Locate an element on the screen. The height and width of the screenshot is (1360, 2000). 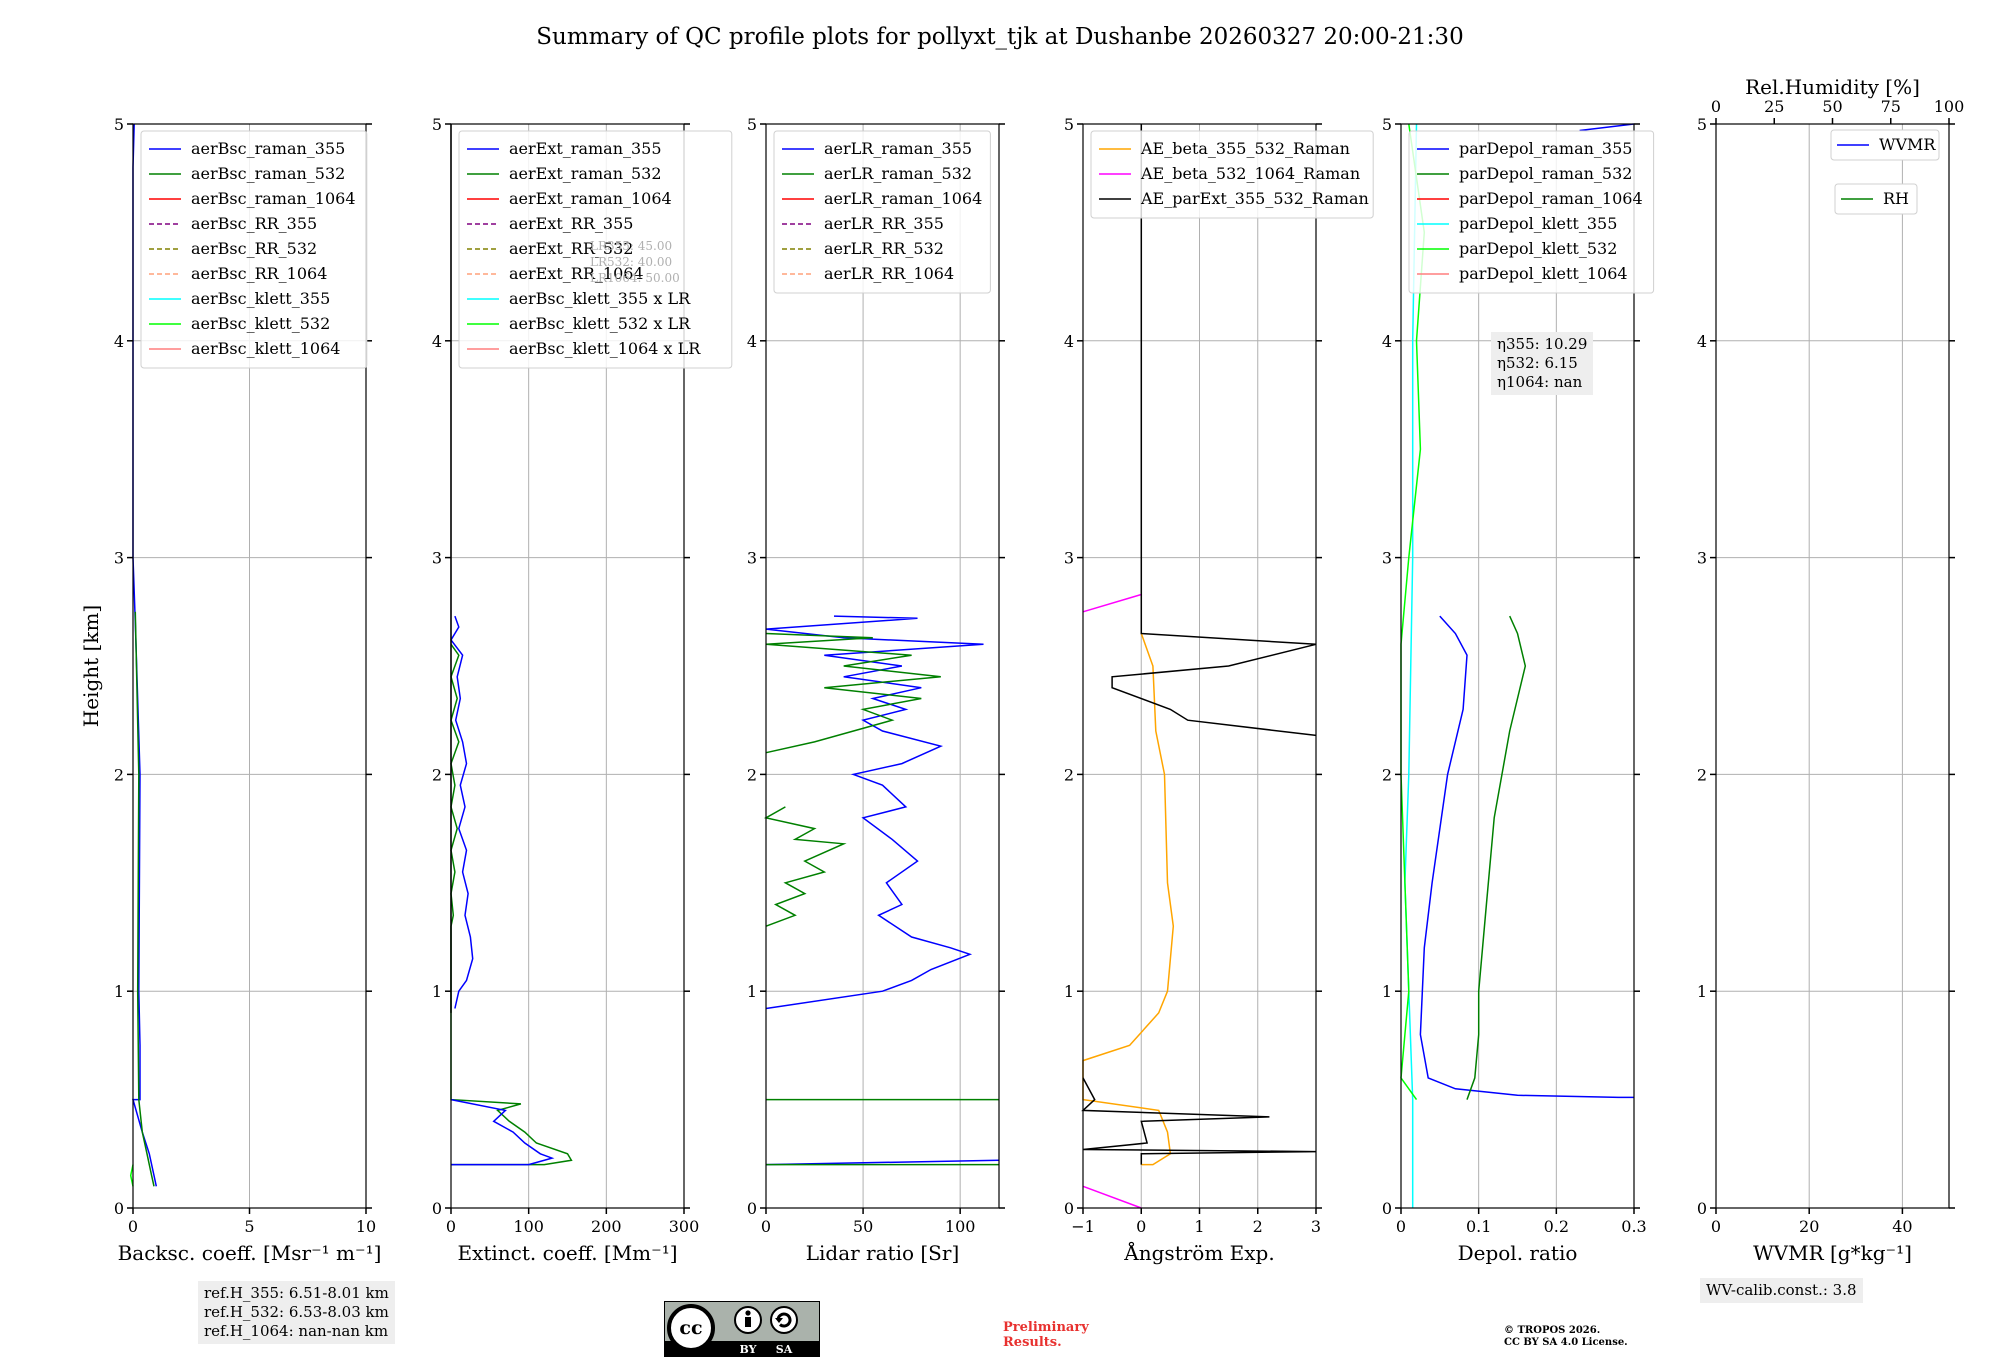
legend-label-aerLR_RR_1064: aerLR_RR_1064 is located at coordinates (889, 273).